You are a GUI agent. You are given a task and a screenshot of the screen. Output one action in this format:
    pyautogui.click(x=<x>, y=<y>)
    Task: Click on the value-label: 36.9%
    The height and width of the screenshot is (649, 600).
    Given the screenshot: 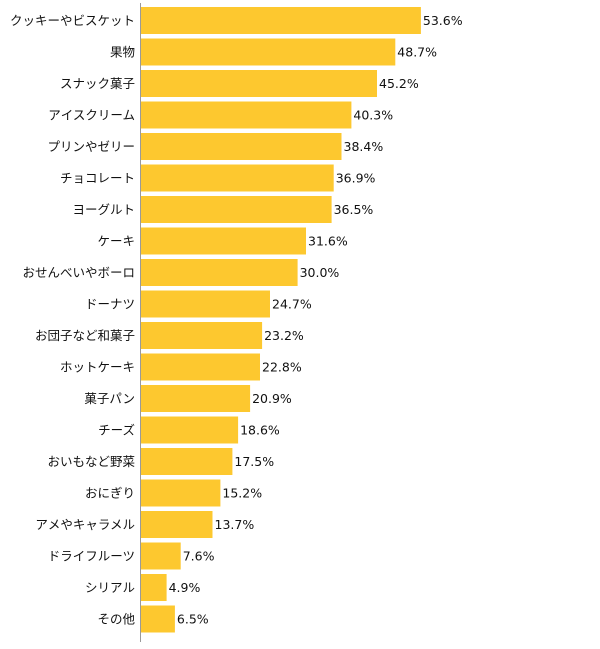 What is the action you would take?
    pyautogui.click(x=356, y=178)
    